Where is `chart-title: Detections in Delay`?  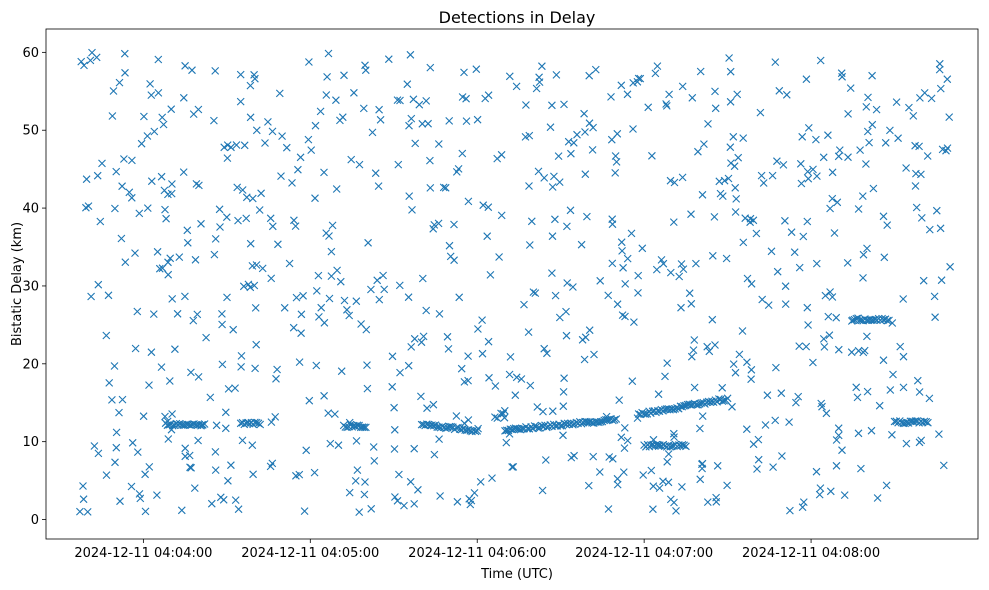 chart-title: Detections in Delay is located at coordinates (517, 17).